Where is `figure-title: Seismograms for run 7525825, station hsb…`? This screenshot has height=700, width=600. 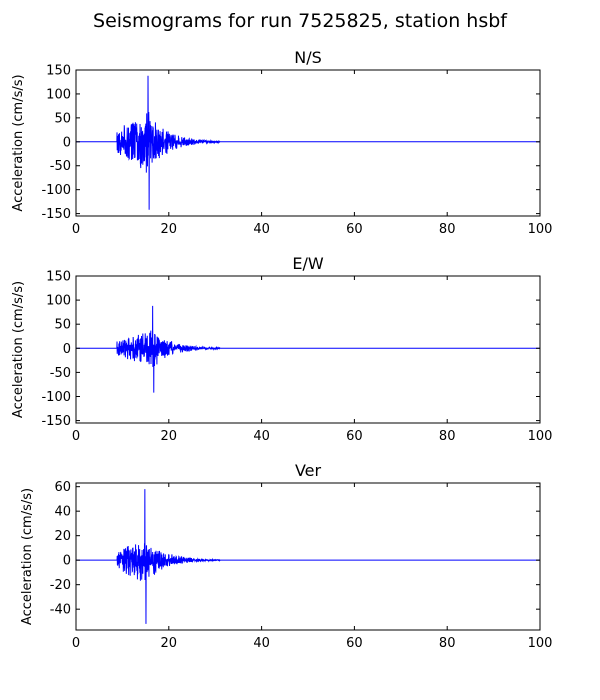 figure-title: Seismograms for run 7525825, station hsb… is located at coordinates (300, 21).